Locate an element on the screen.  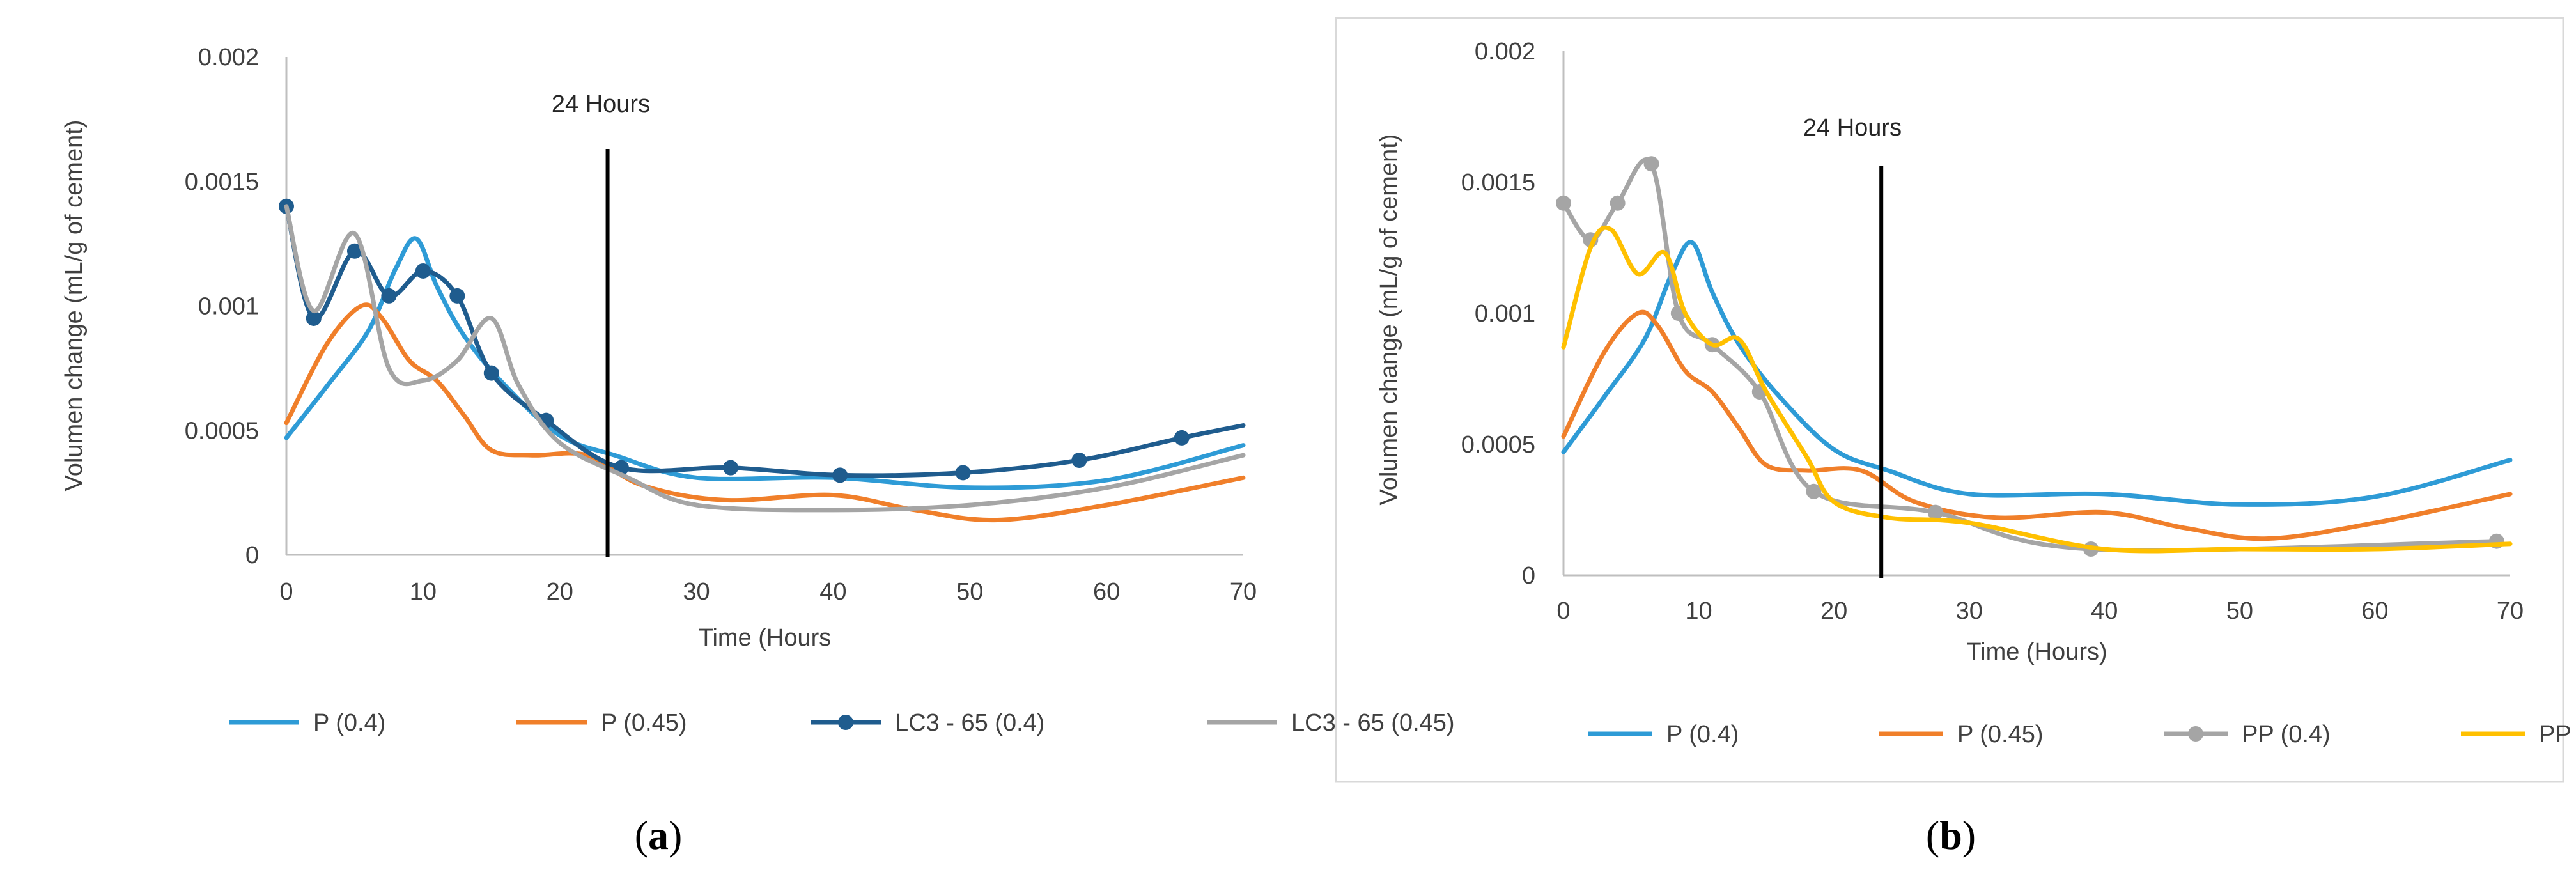
legend-label: PP (0.45) is located at coordinates (2557, 735).